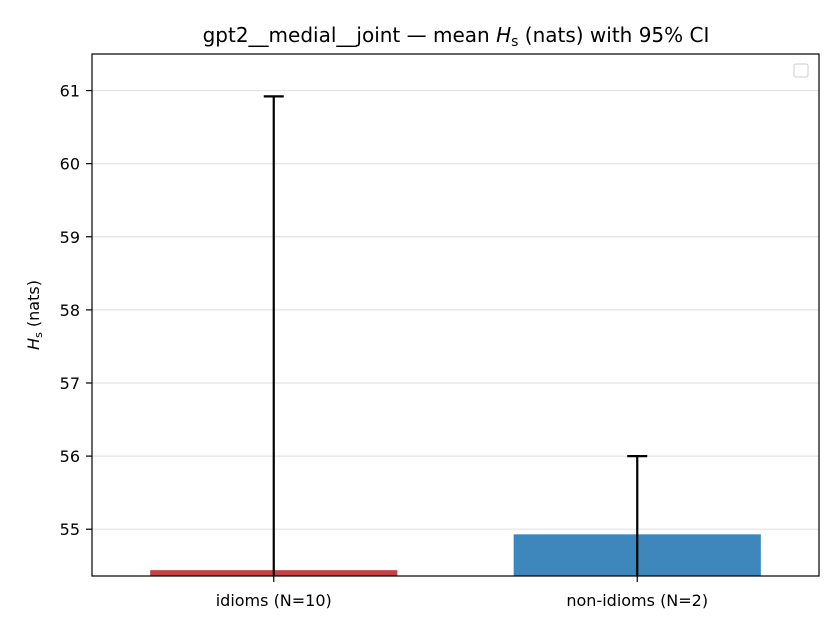  Describe the element at coordinates (70, 91) in the screenshot. I see `y-tick-label: 61` at that location.